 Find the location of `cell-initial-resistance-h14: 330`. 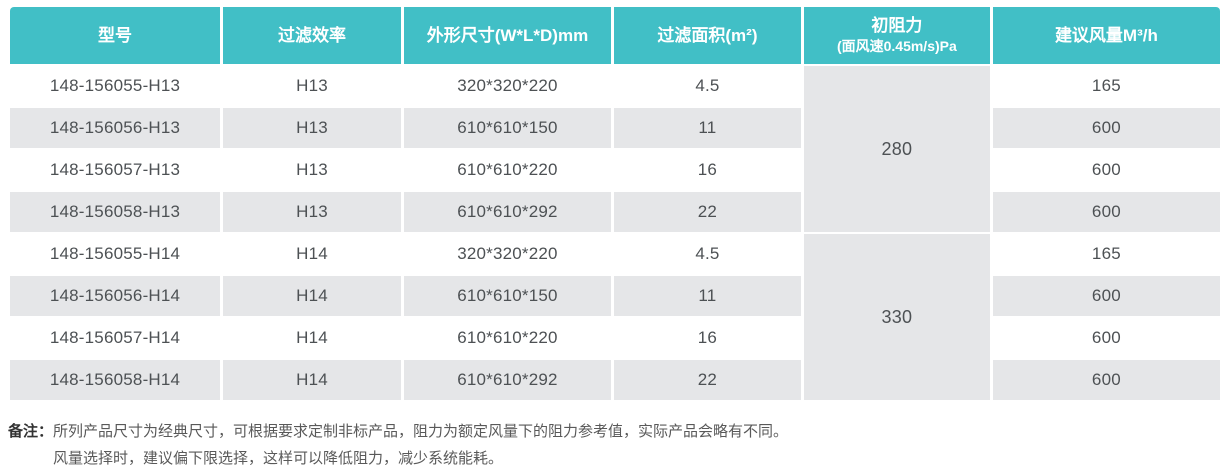

cell-initial-resistance-h14: 330 is located at coordinates (896, 317).